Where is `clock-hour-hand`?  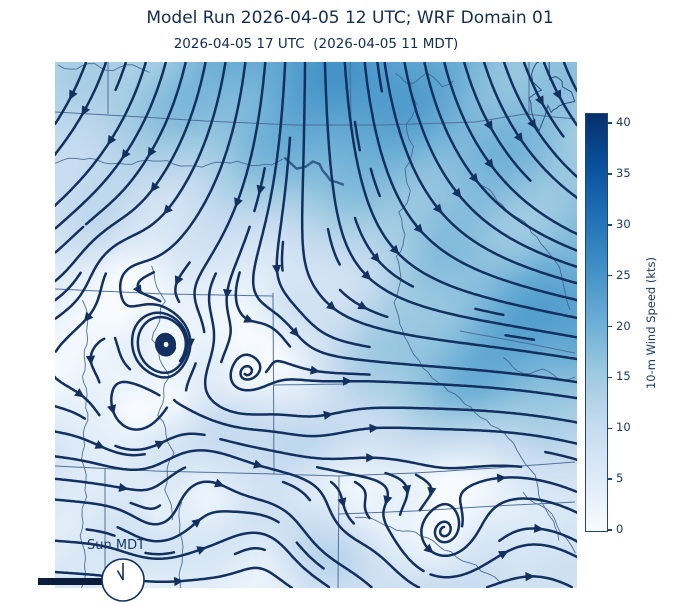 clock-hour-hand is located at coordinates (120, 575).